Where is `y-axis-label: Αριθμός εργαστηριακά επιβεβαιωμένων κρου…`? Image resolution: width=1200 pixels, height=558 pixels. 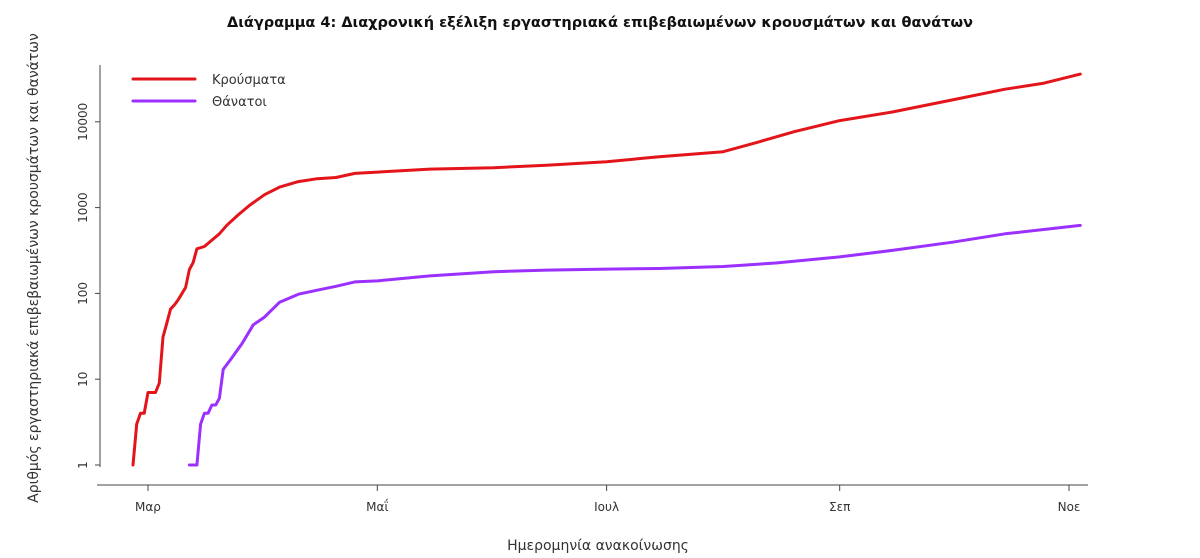
y-axis-label: Αριθμός εργαστηριακά επιβεβαιωμένων κρου… is located at coordinates (34, 268).